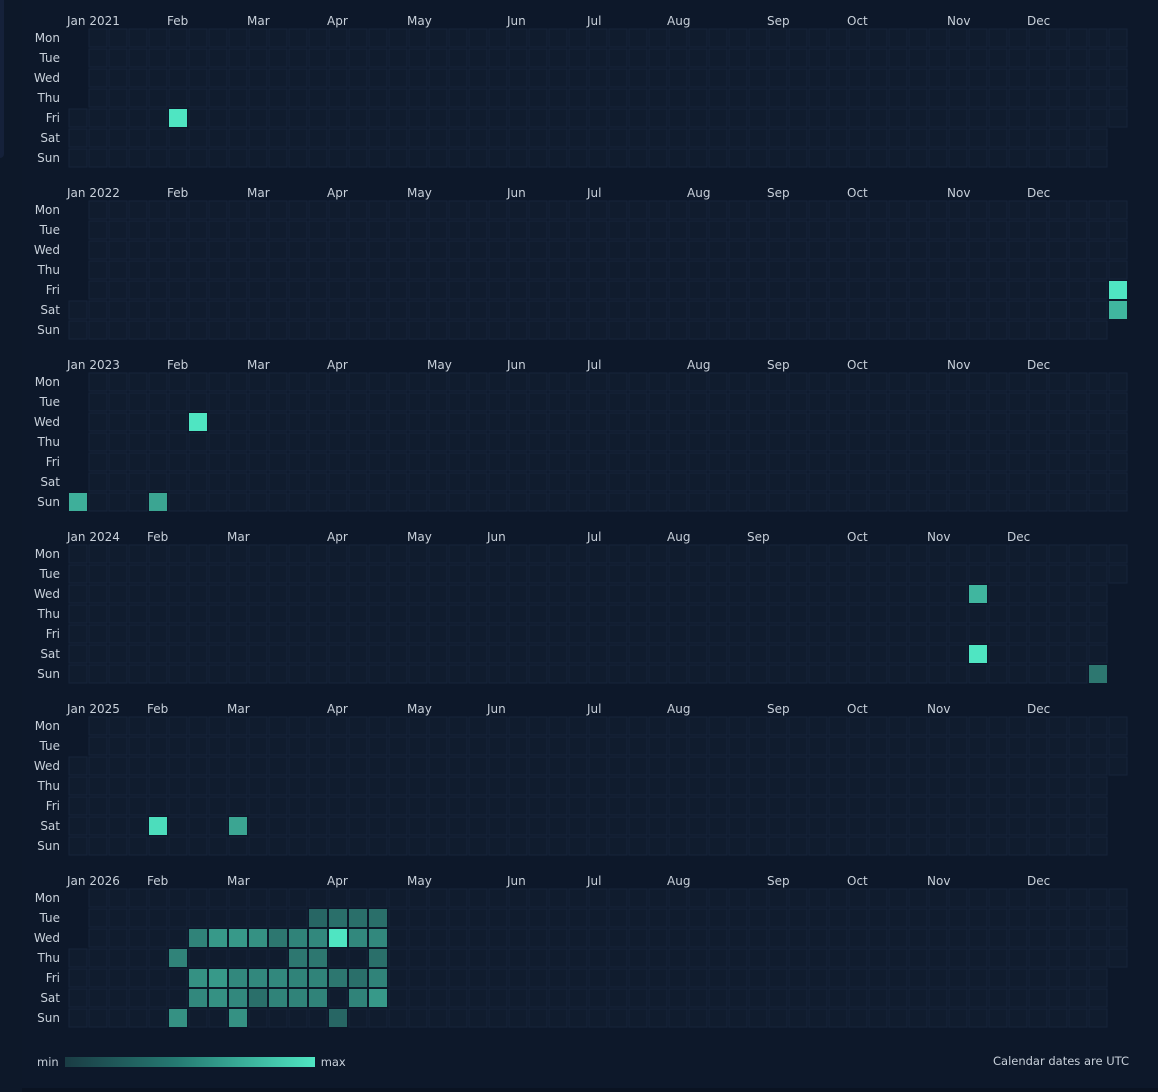  I want to click on heatmap-cell: 2021-09-21, so click(838, 58).